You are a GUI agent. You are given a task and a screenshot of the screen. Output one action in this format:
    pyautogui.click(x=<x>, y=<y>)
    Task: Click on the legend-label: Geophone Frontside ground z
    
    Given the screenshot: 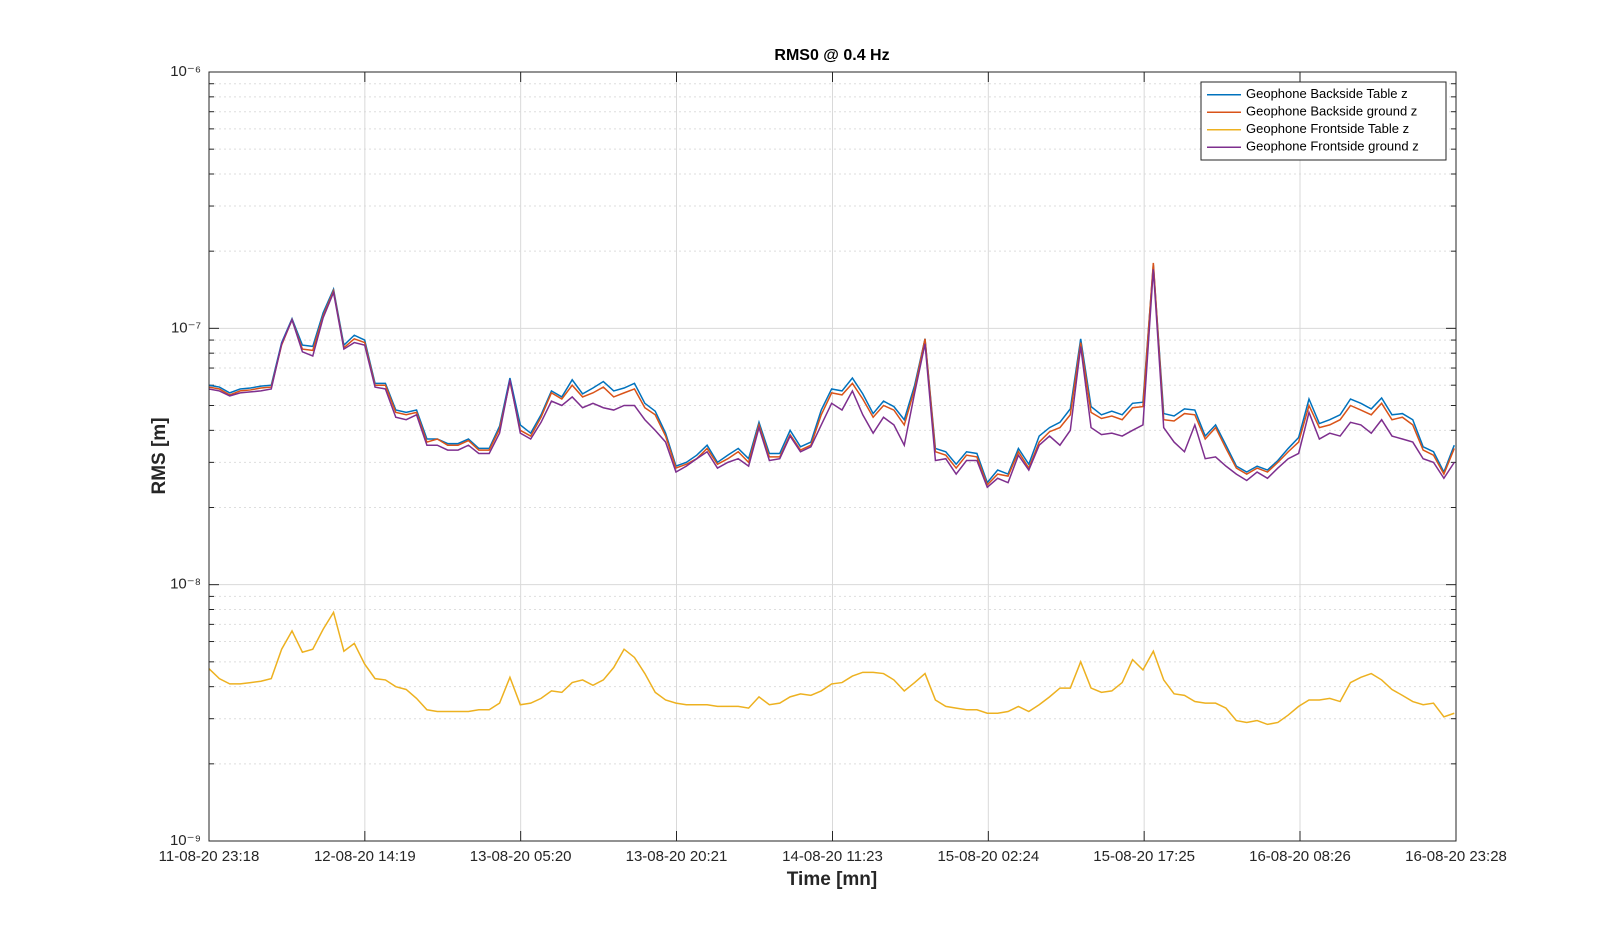 What is the action you would take?
    pyautogui.click(x=1332, y=146)
    